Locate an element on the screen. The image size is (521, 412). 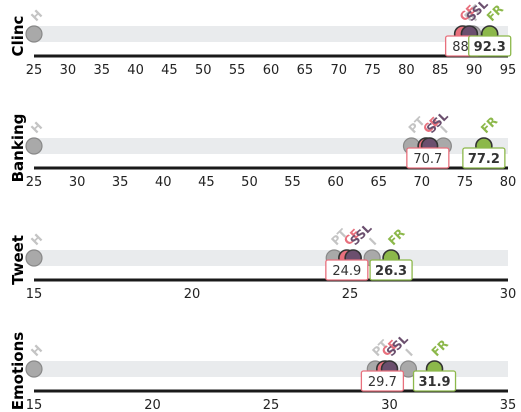
value-label: 77.2 is located at coordinates (484, 159).